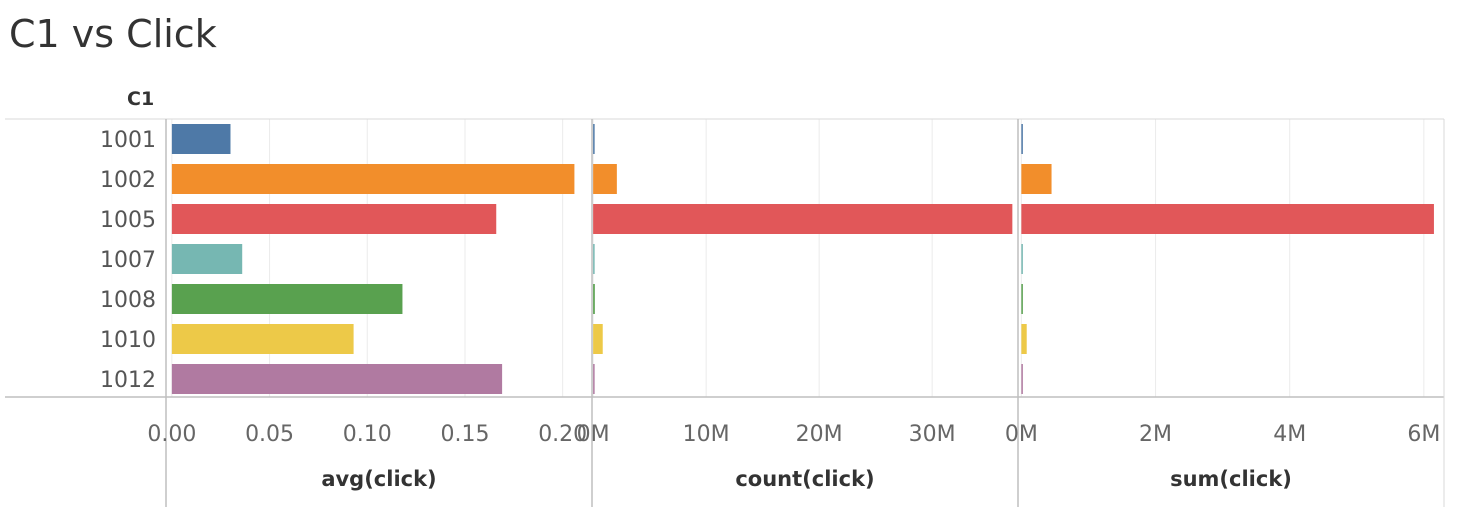 The height and width of the screenshot is (528, 1478). I want to click on tick-label: 4M, so click(1289, 434).